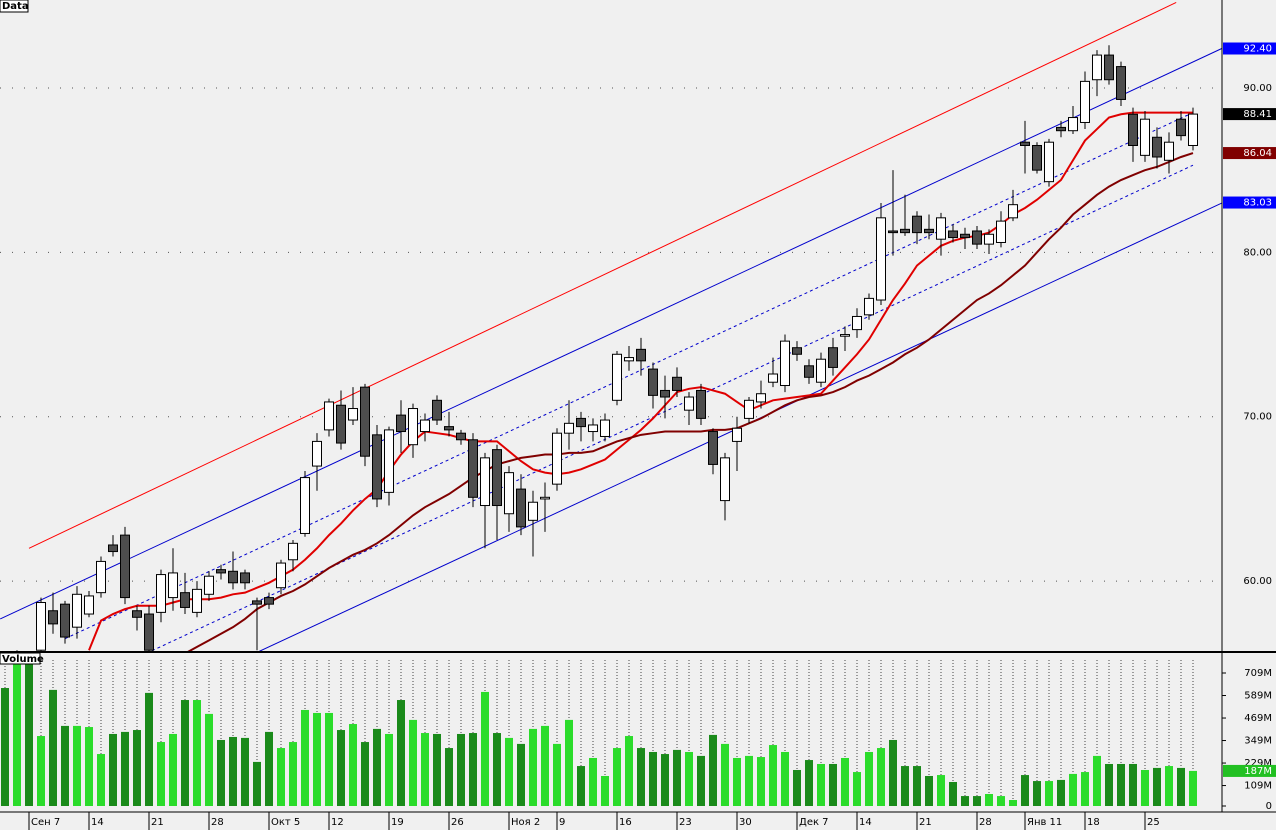  Describe the element at coordinates (1249, 48) in the screenshot. I see `price-marker` at that location.